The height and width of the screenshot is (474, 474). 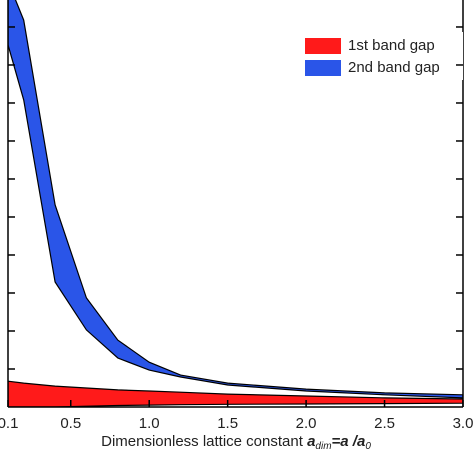 What do you see at coordinates (9, 423) in the screenshot?
I see `x-tick-label: 0.1` at bounding box center [9, 423].